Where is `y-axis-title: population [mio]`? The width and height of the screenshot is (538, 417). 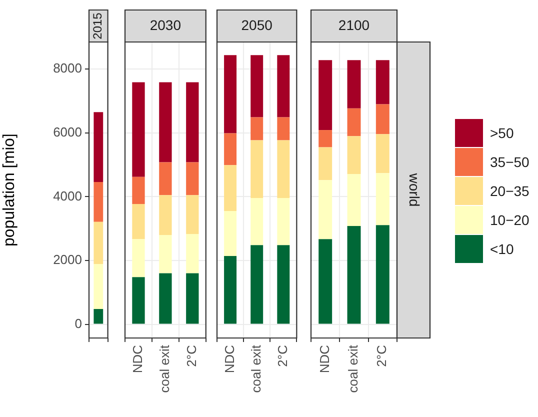 y-axis-title: population [mio] is located at coordinates (9, 190).